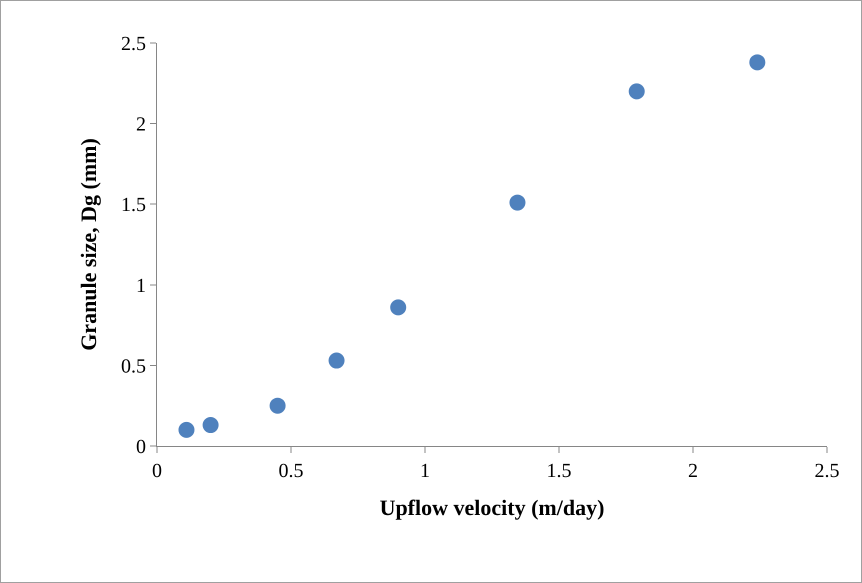 The width and height of the screenshot is (862, 583). Describe the element at coordinates (492, 507) in the screenshot. I see `x-axis-title: Upflow velocity (m/day)` at that location.